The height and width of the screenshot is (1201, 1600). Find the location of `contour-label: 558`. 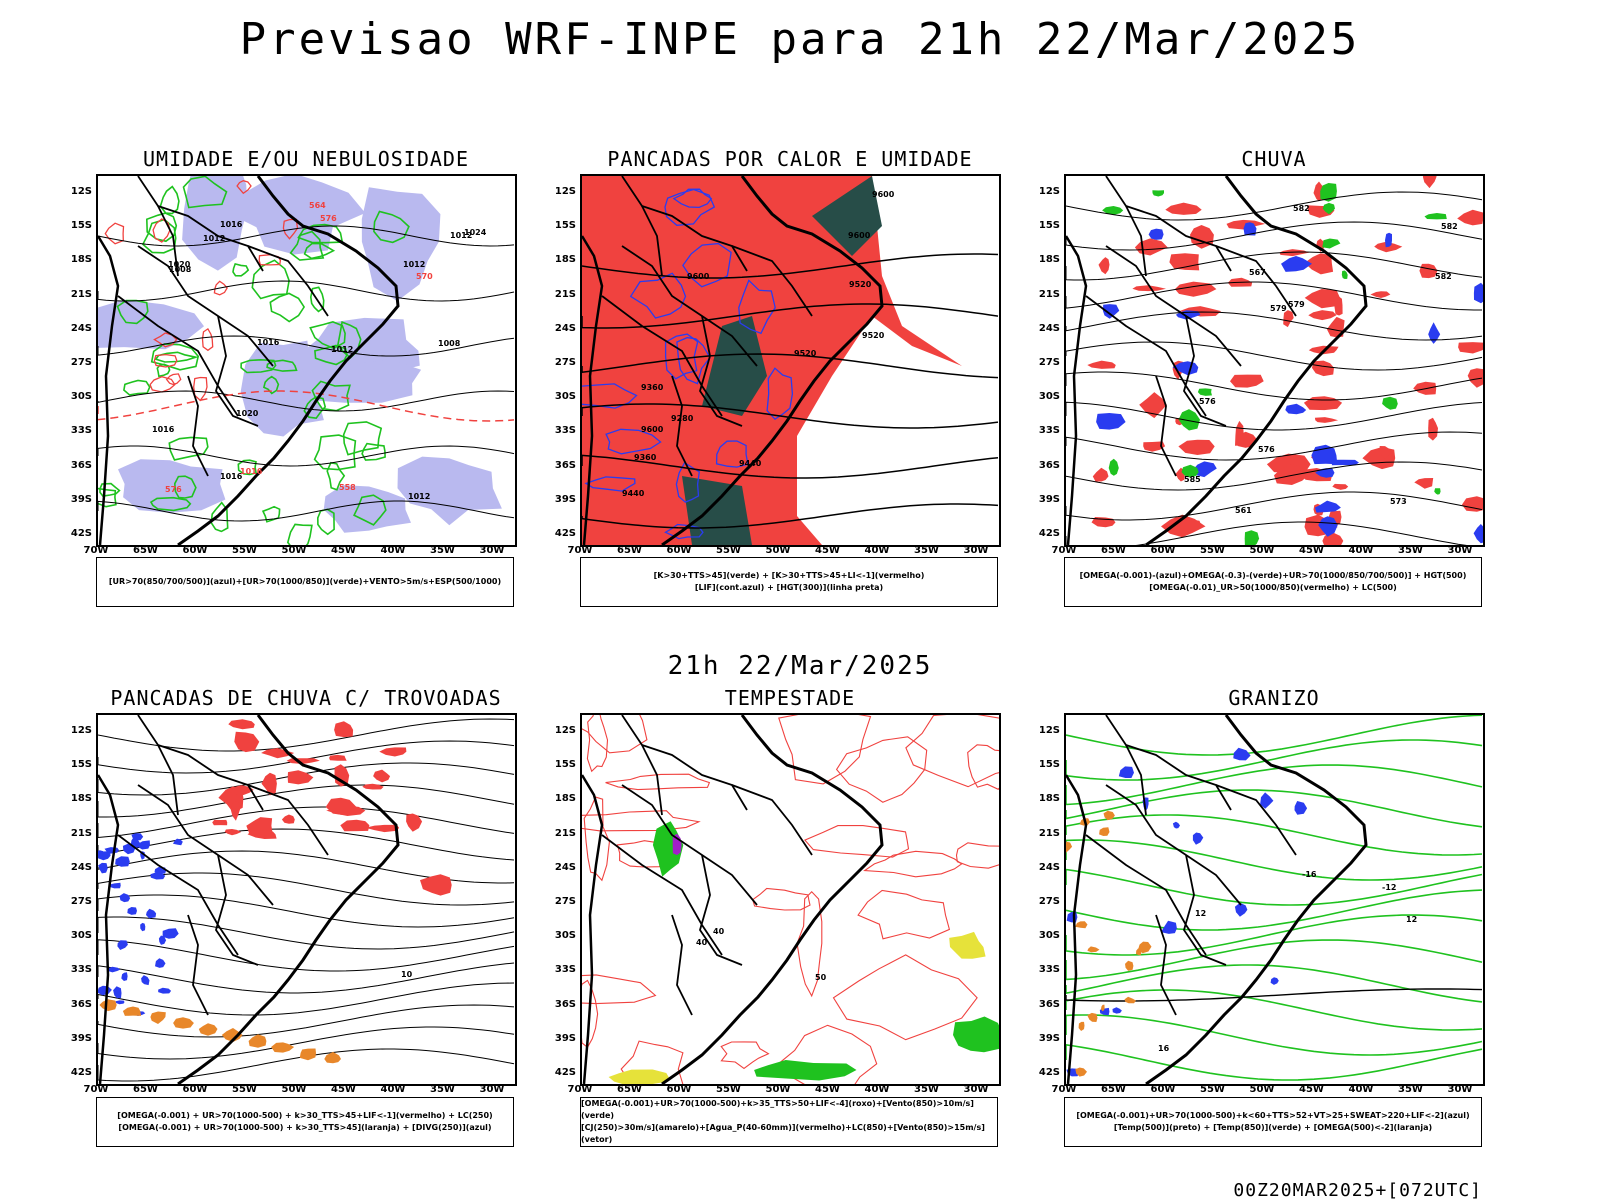

contour-label: 558 is located at coordinates (347, 487).